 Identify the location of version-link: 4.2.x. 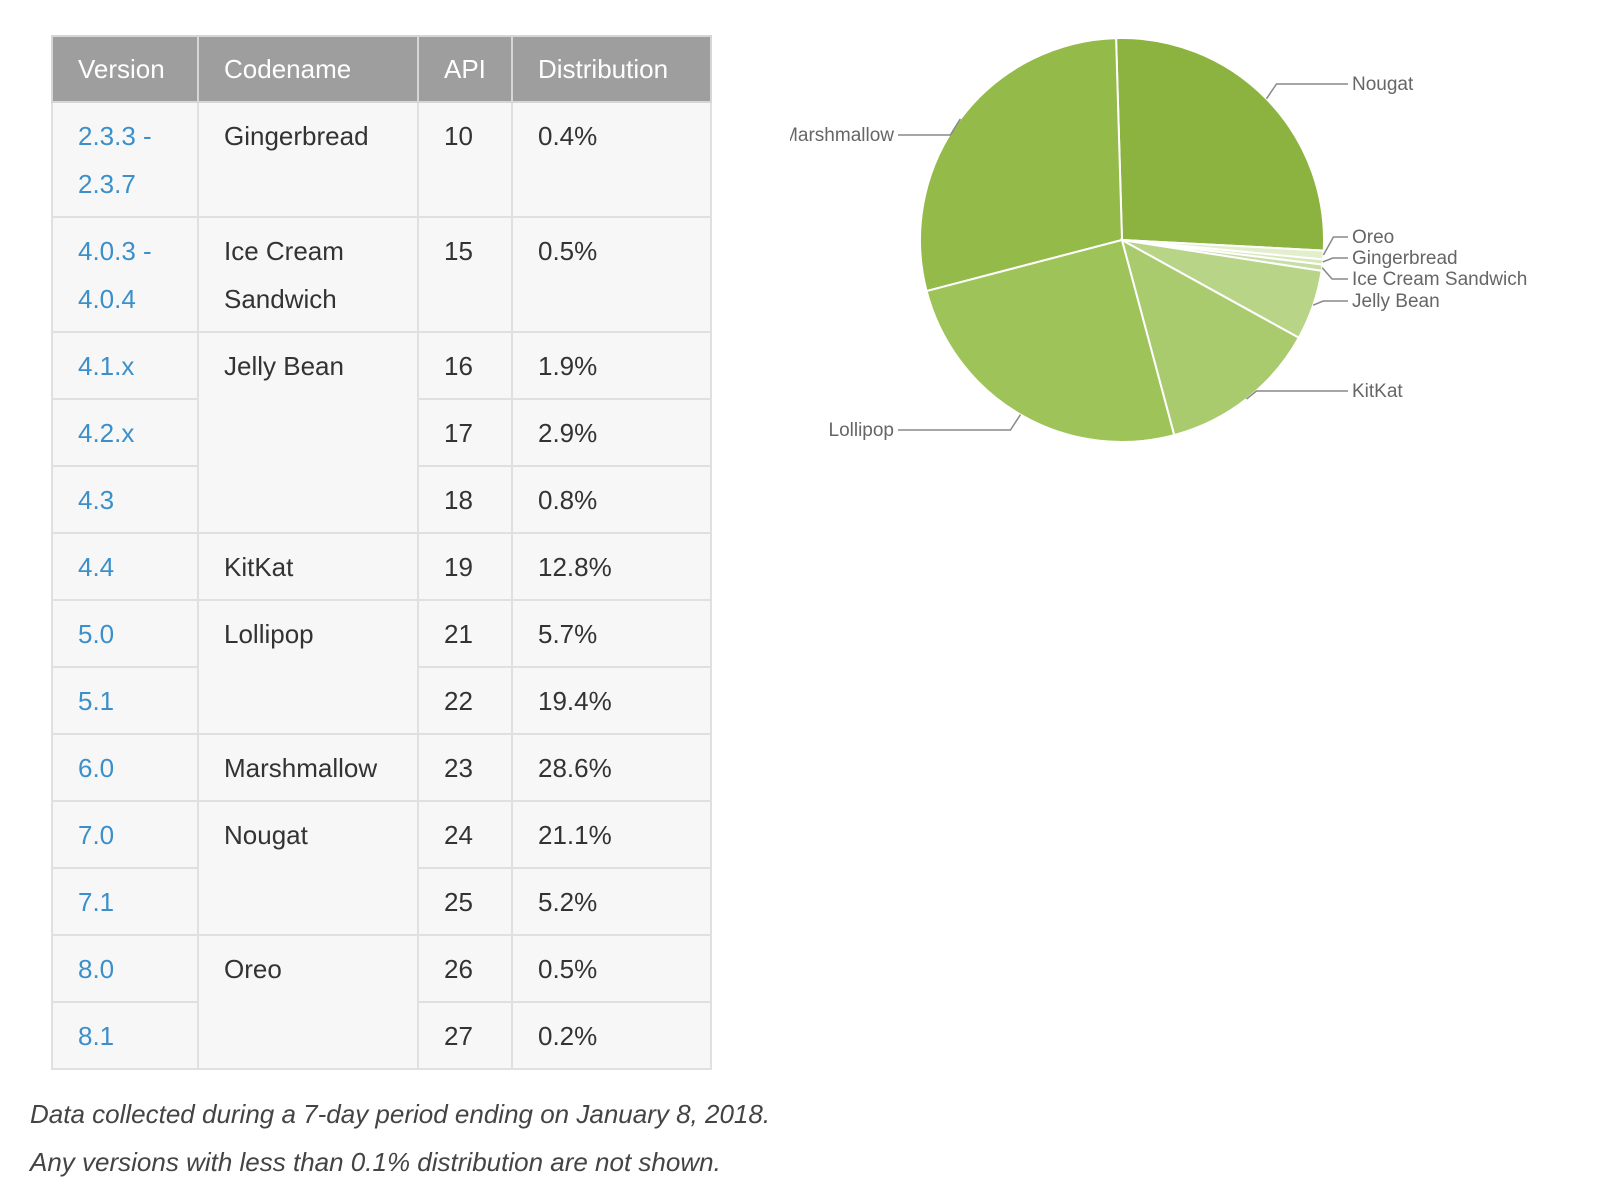
(106, 433).